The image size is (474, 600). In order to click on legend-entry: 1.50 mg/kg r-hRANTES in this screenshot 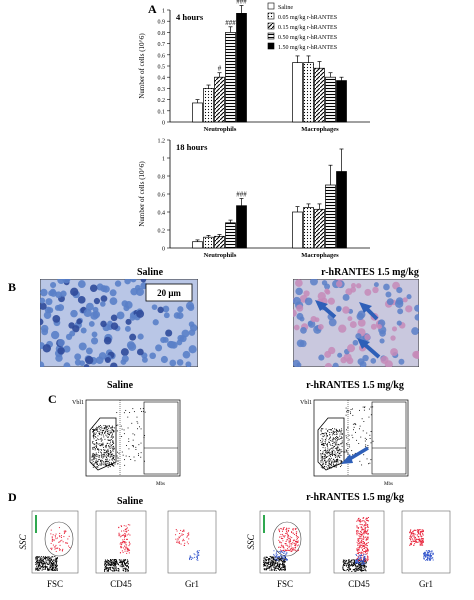, I will do `click(307, 48)`.